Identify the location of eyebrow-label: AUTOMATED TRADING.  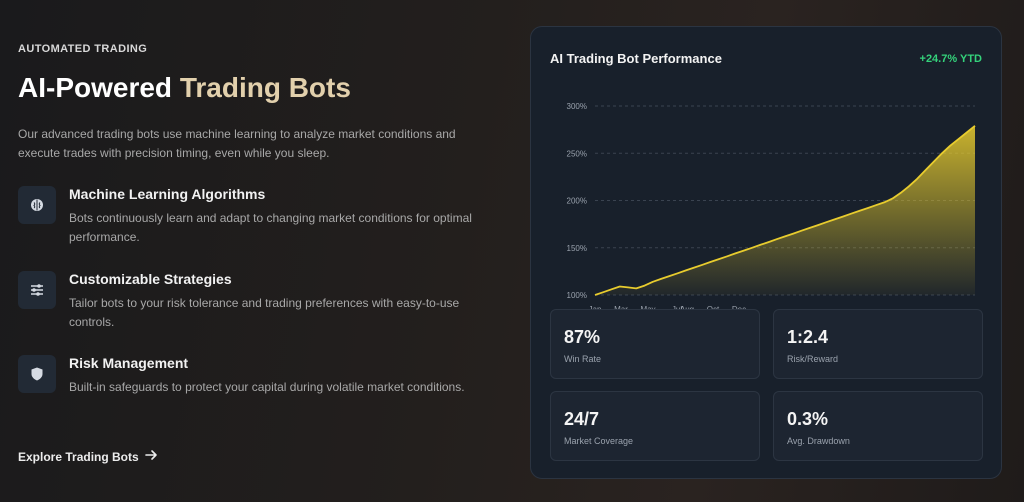
(83, 49).